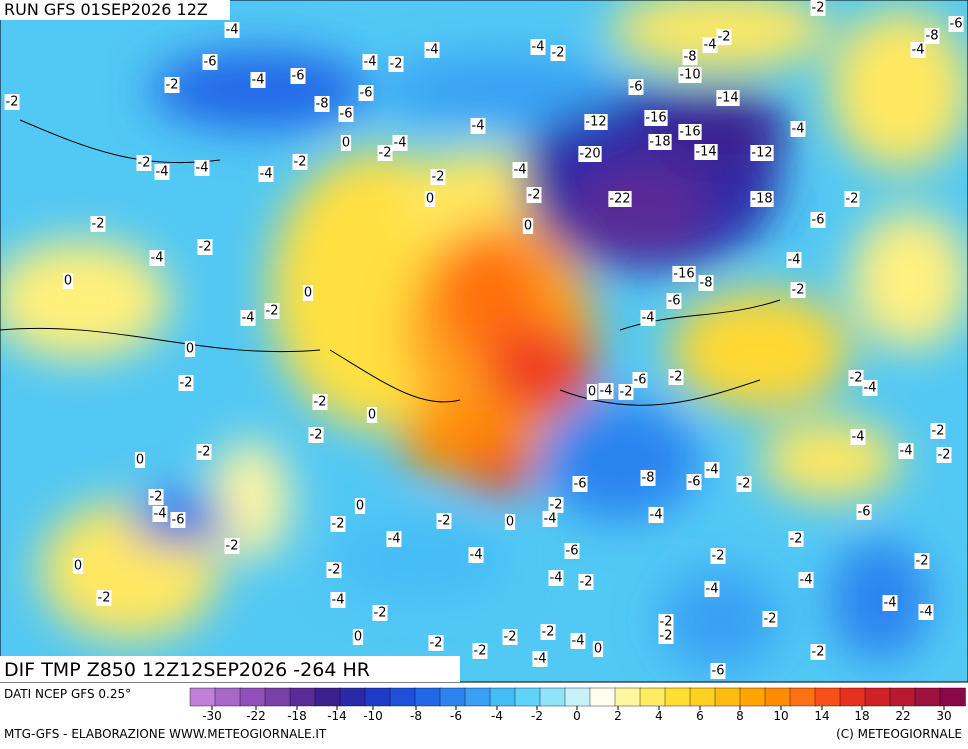 This screenshot has height=749, width=968. Describe the element at coordinates (740, 716) in the screenshot. I see `colorbar-tick-label: 8` at that location.